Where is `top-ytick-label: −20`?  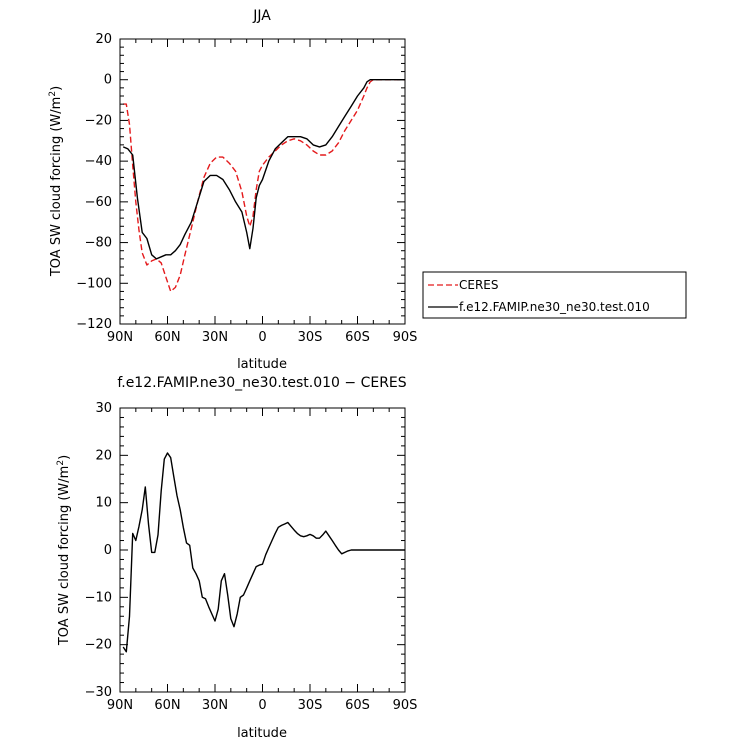 top-ytick-label: −20 is located at coordinates (98, 120).